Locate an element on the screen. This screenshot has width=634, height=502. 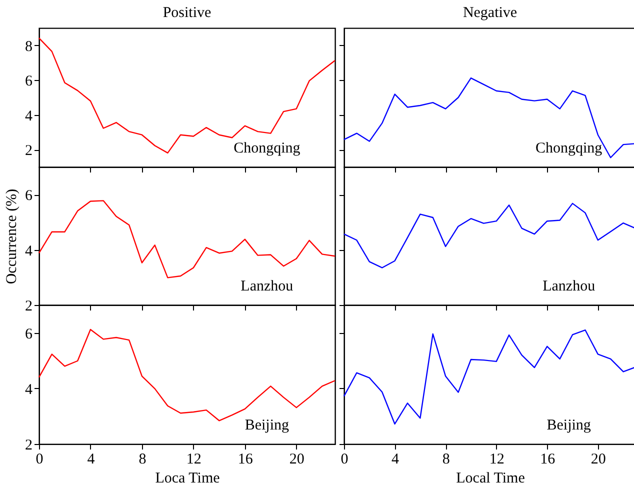
y-axis-title: Occurrence (%) is located at coordinates (12, 236).